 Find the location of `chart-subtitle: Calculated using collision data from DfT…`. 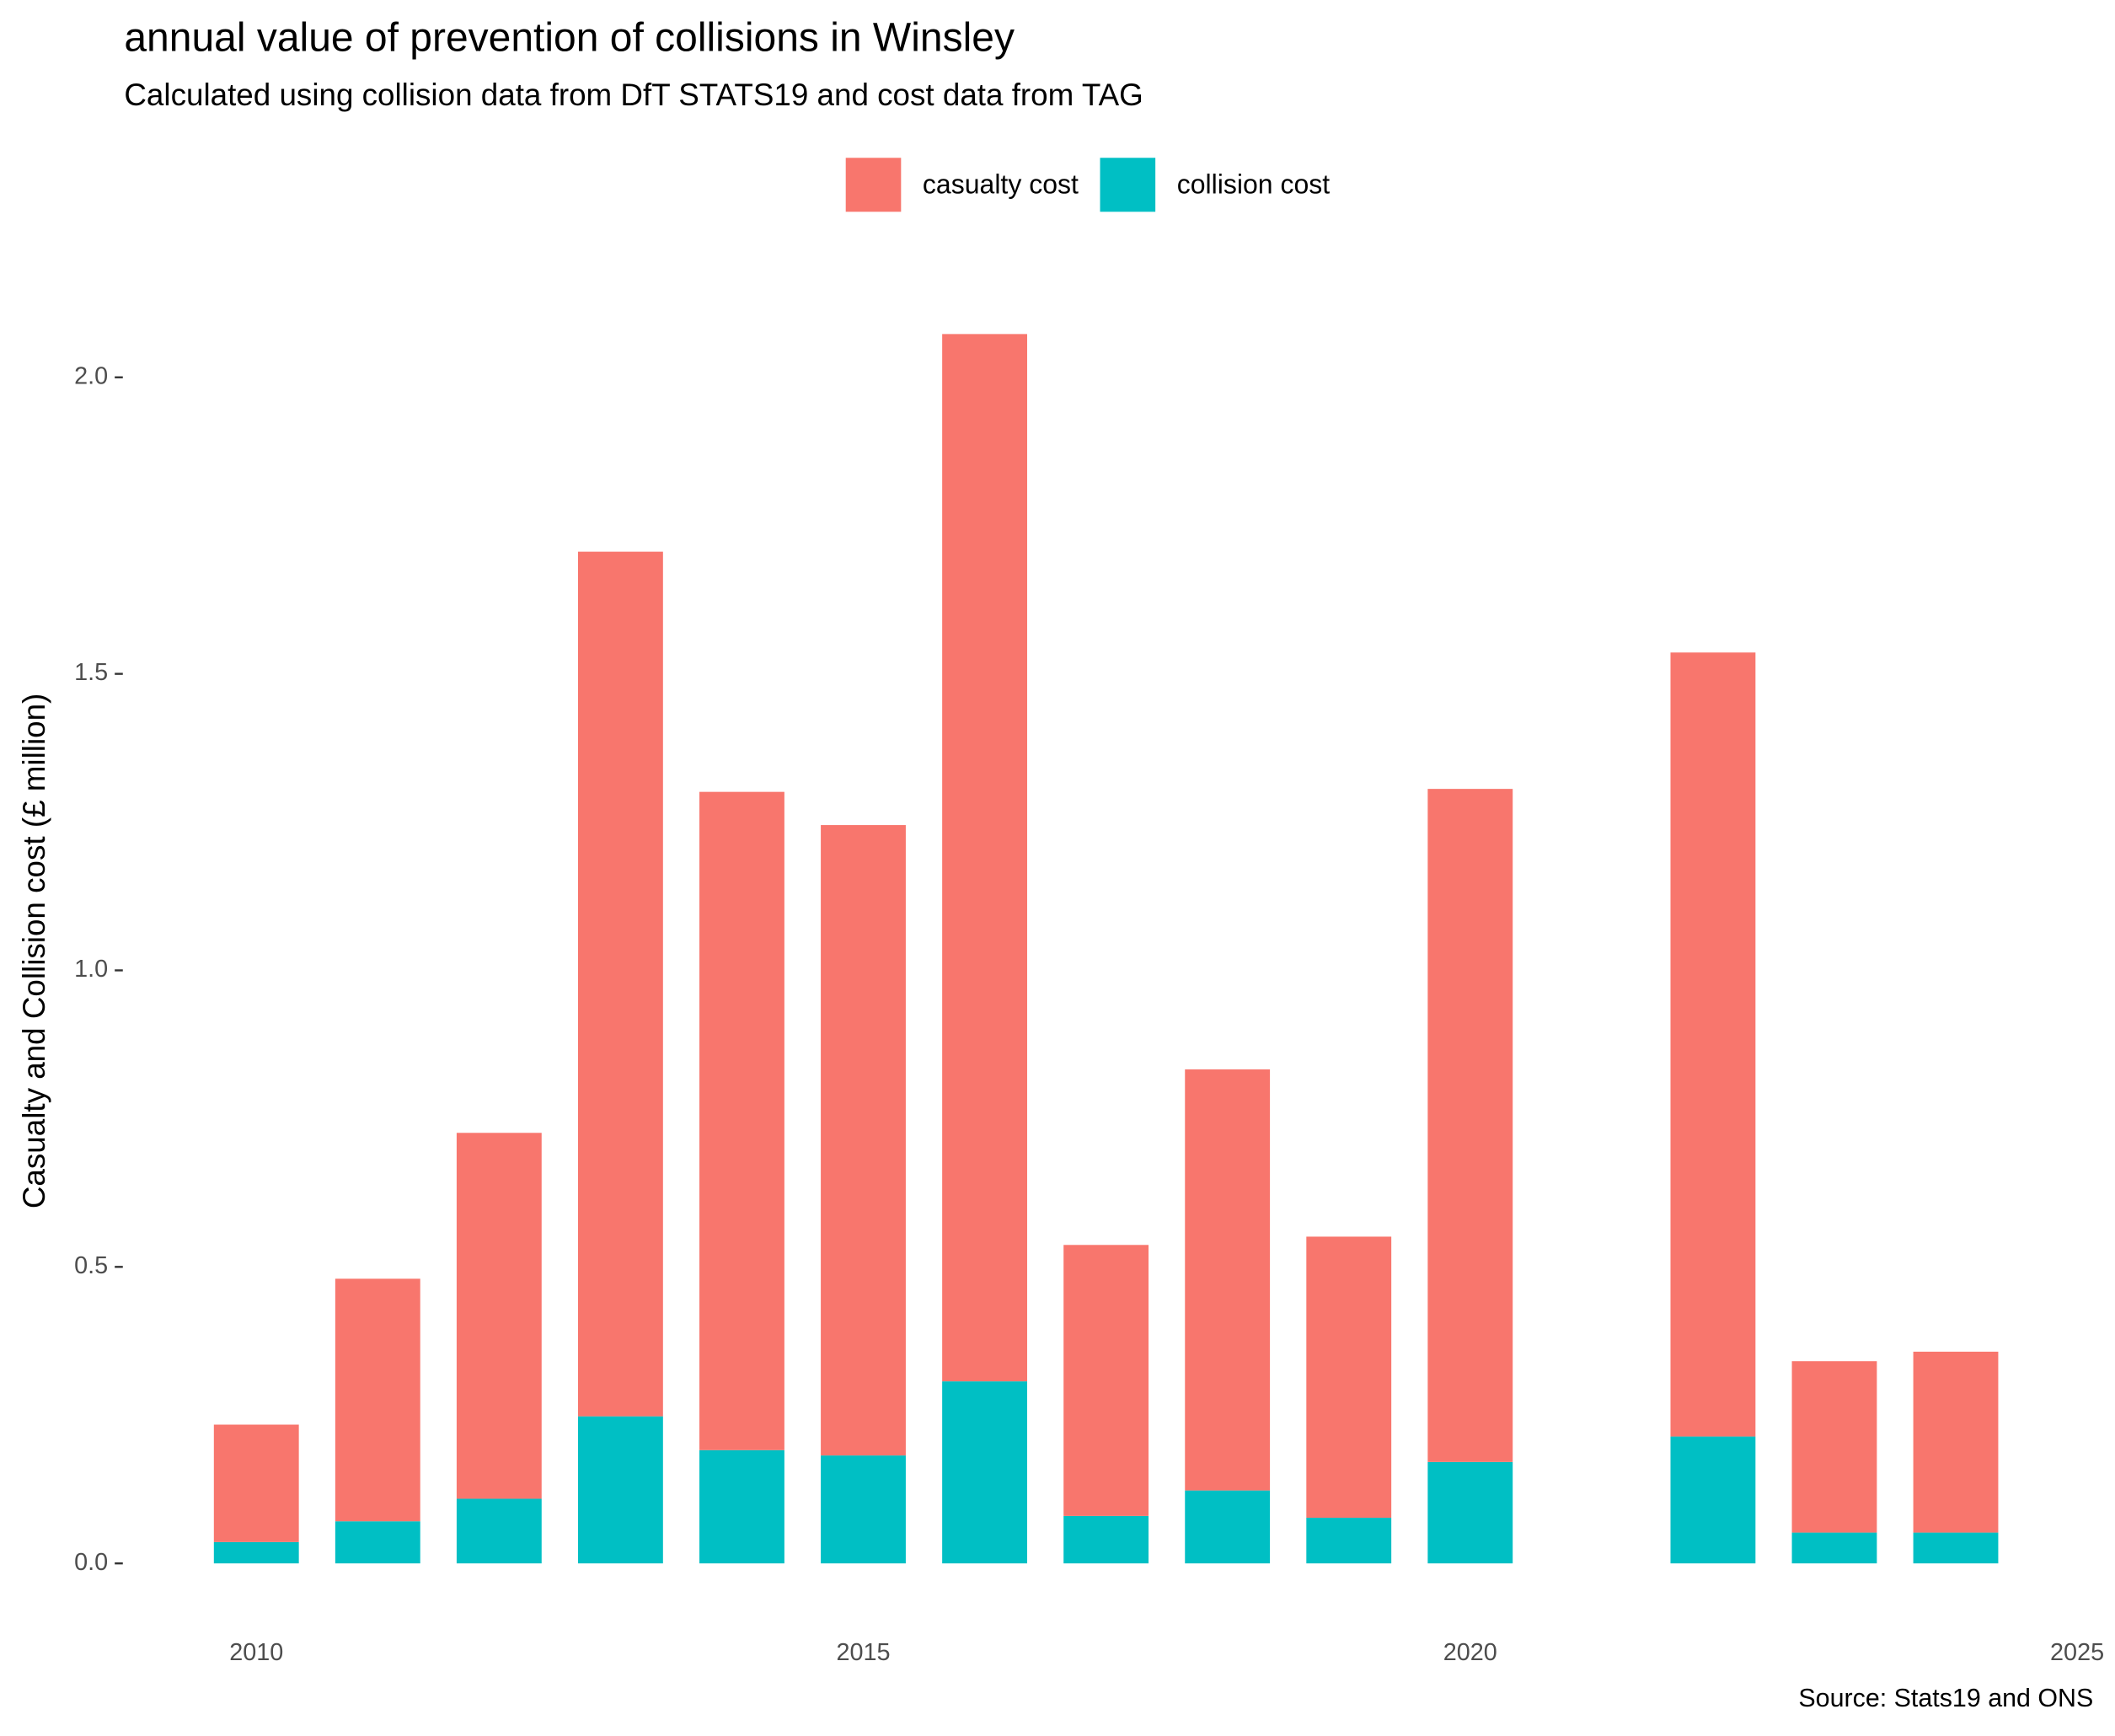

chart-subtitle: Calculated using collision data from DfT… is located at coordinates (633, 95).